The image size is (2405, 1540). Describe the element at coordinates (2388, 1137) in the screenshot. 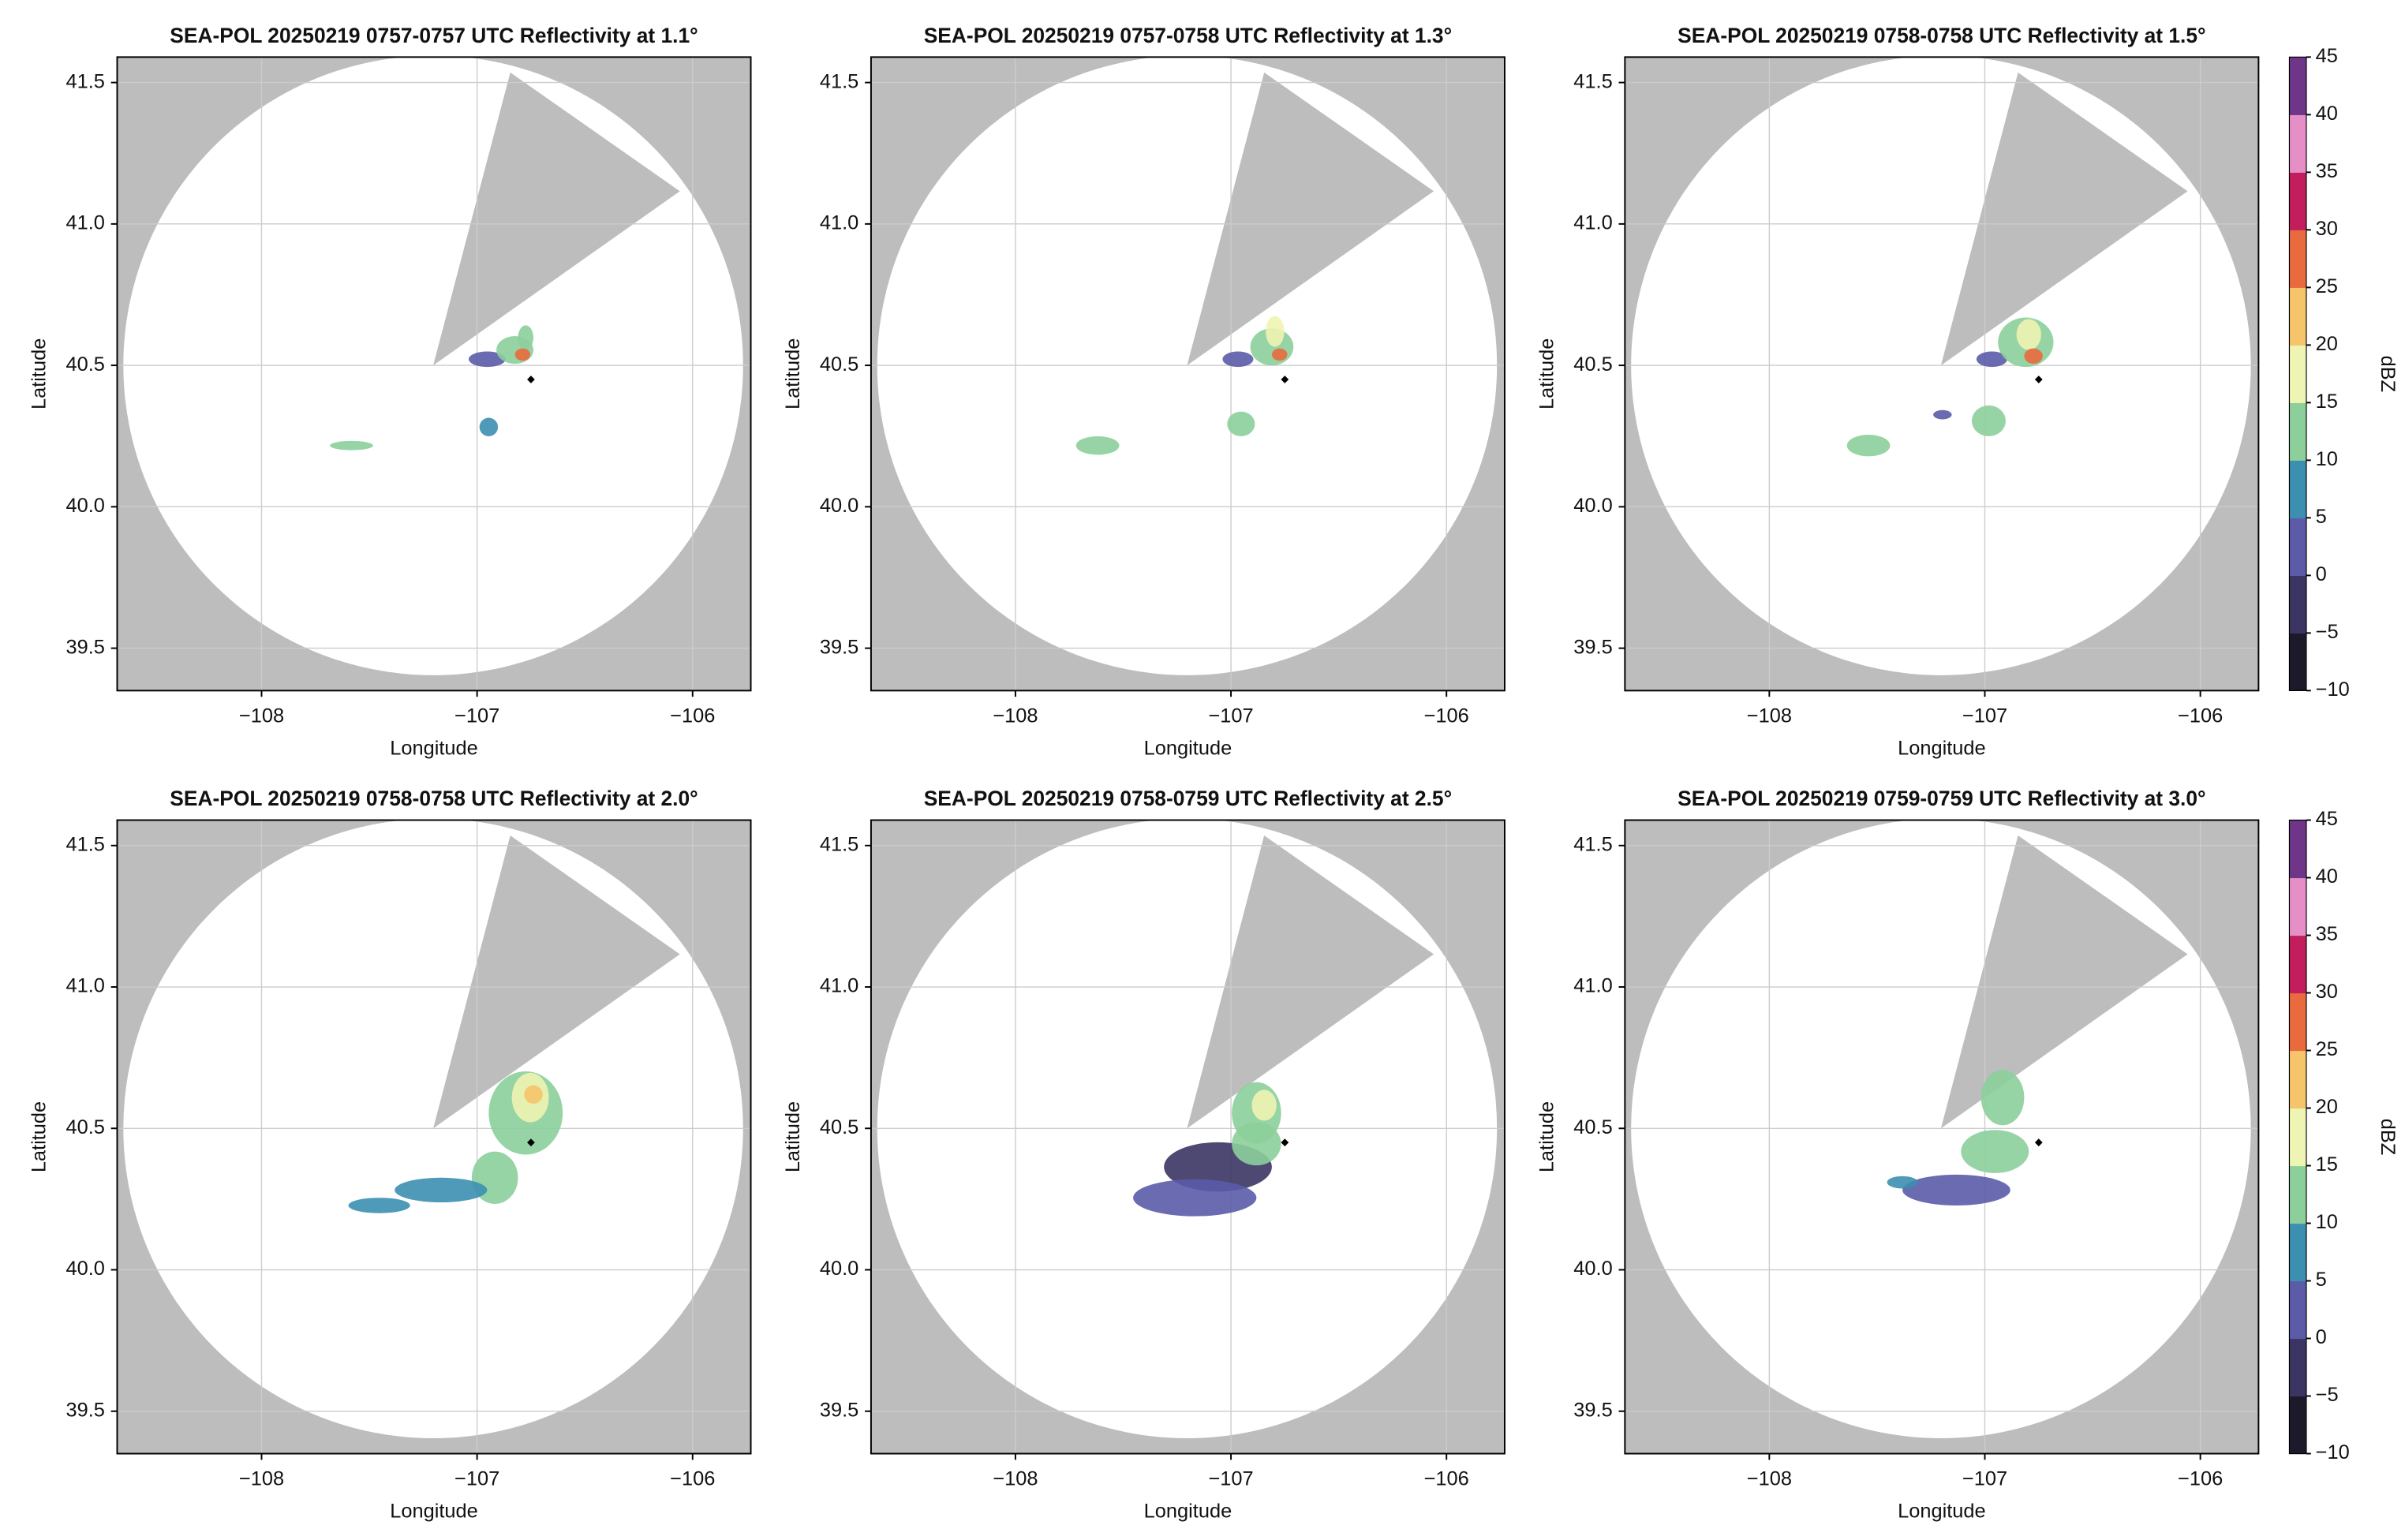

I see `colorbar-label: dBZ` at that location.